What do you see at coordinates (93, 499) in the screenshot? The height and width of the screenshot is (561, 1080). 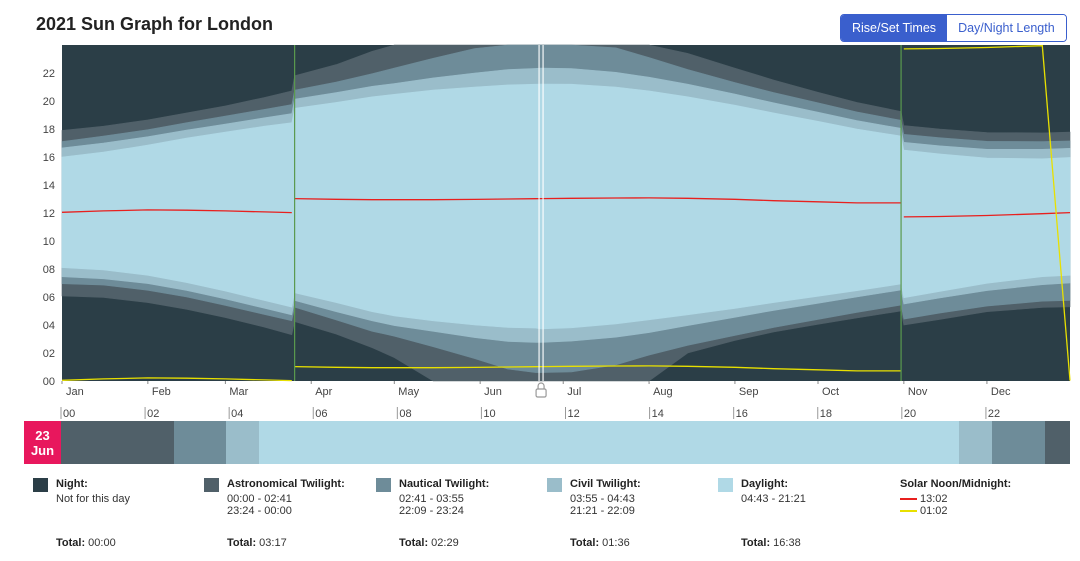 I see `legend-time-range: Not for this day` at bounding box center [93, 499].